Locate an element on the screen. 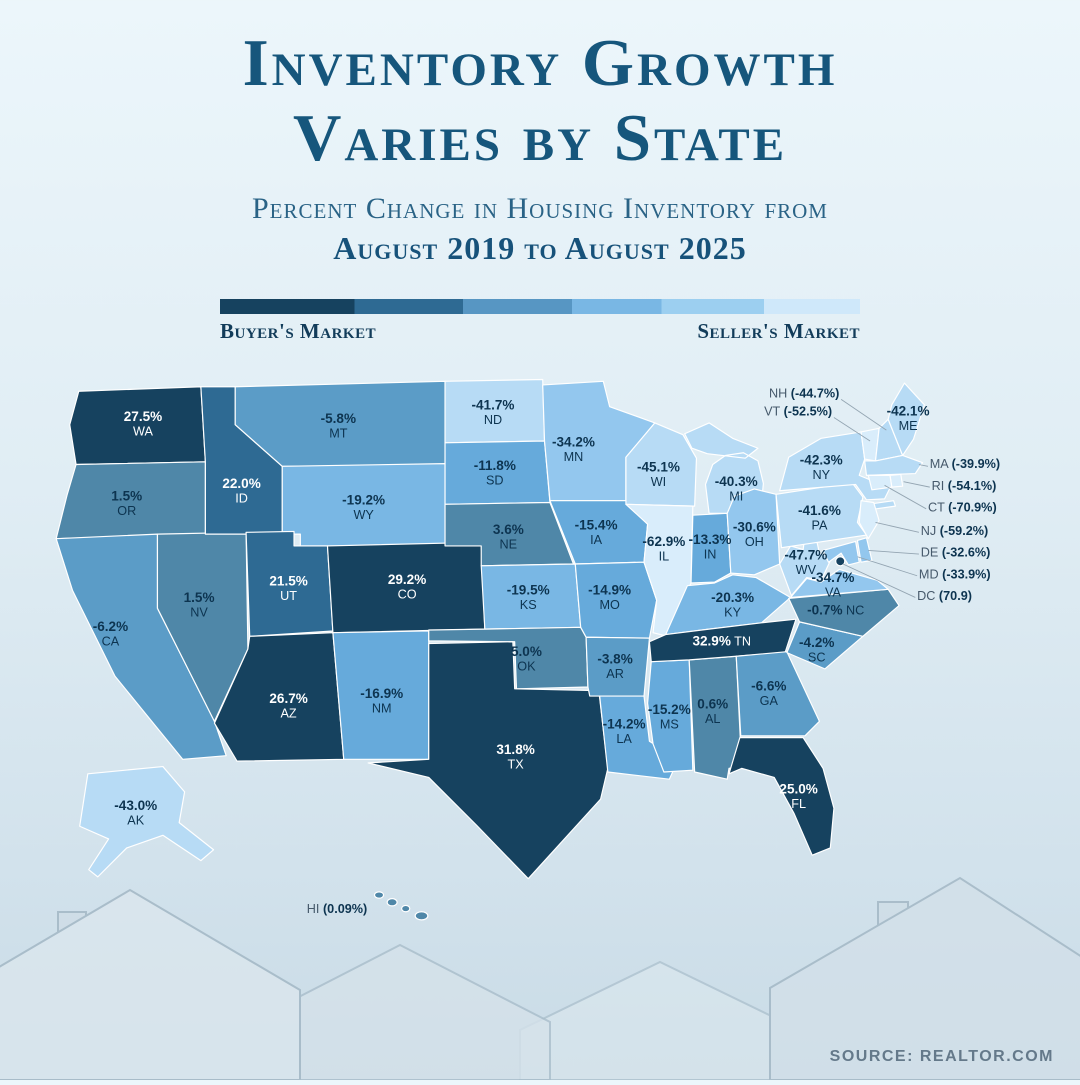  leader-line-DE is located at coordinates (893, 552).